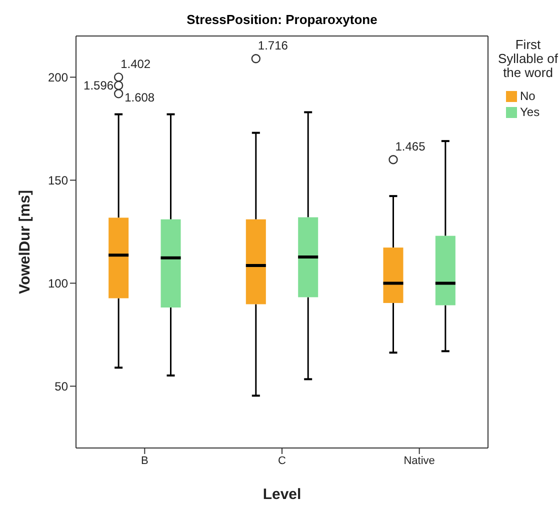 Image resolution: width=559 pixels, height=515 pixels. I want to click on legend-label: No, so click(528, 96).